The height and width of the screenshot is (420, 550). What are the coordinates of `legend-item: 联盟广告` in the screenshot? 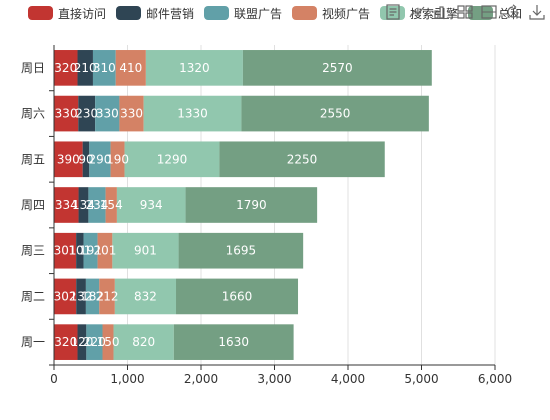 It's located at (243, 13).